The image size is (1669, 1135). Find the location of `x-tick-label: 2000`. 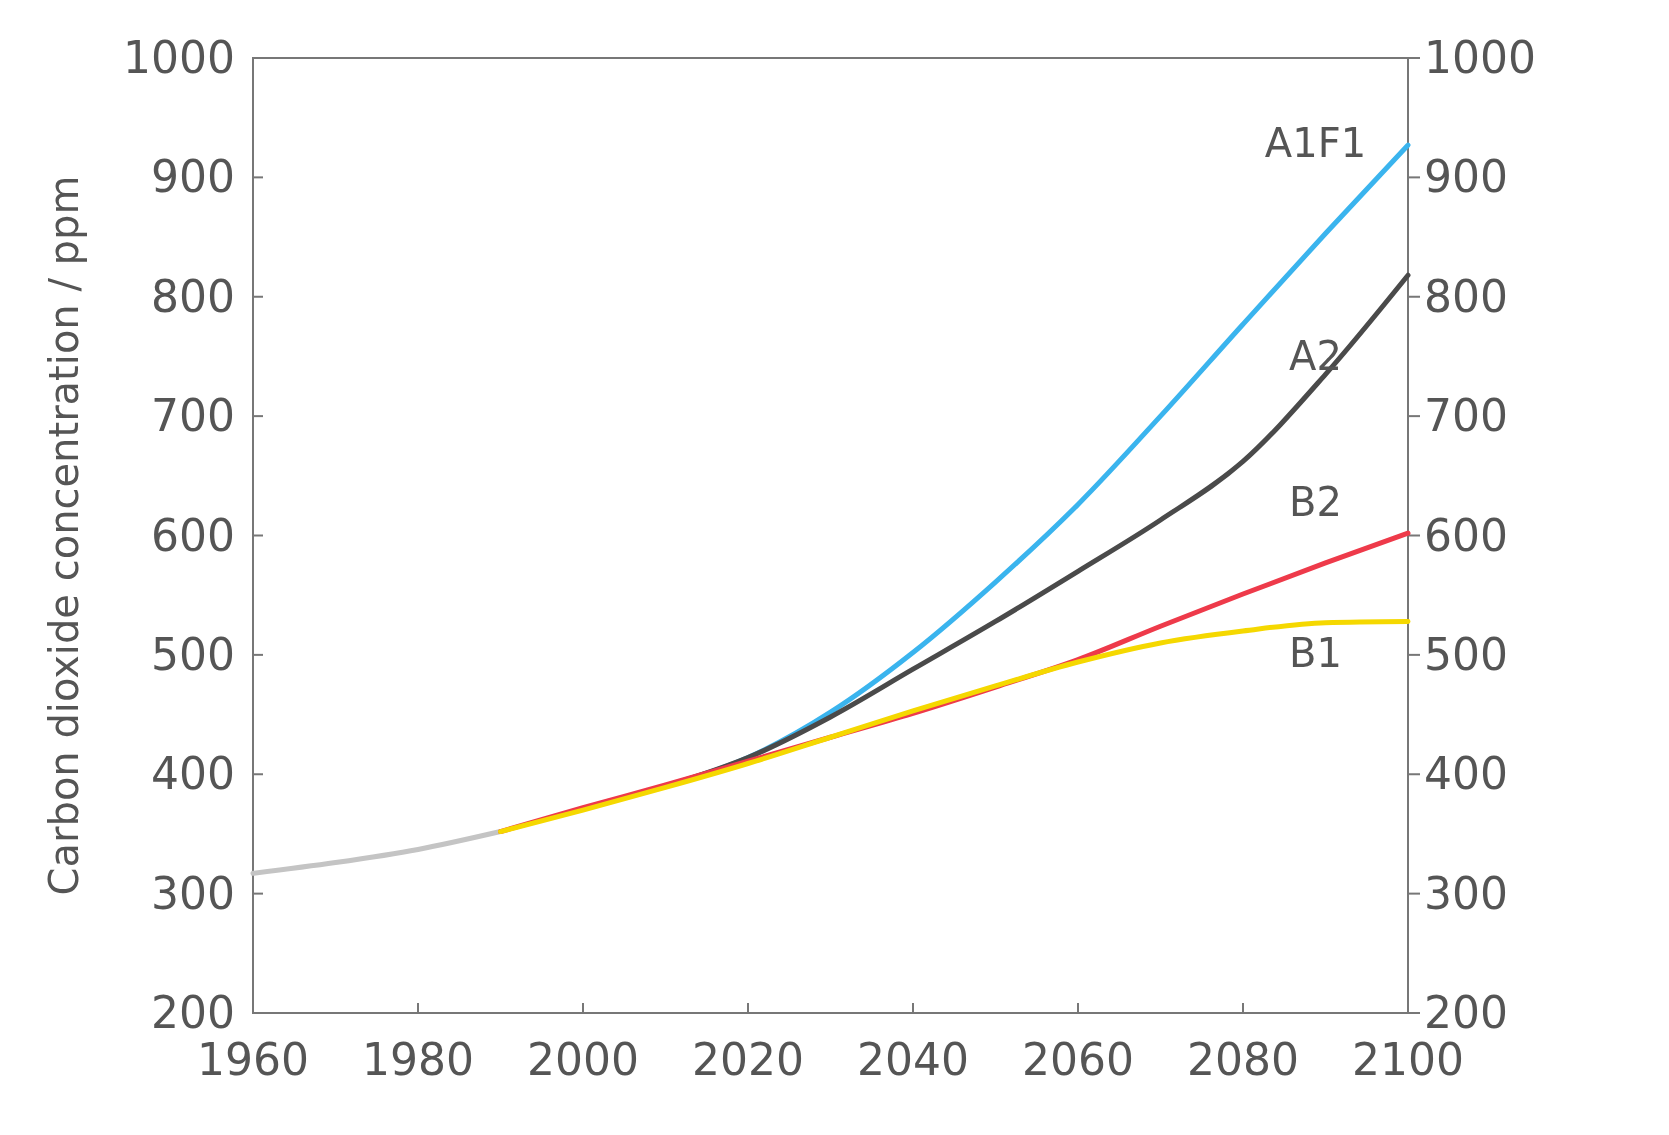

x-tick-label: 2000 is located at coordinates (583, 1059).